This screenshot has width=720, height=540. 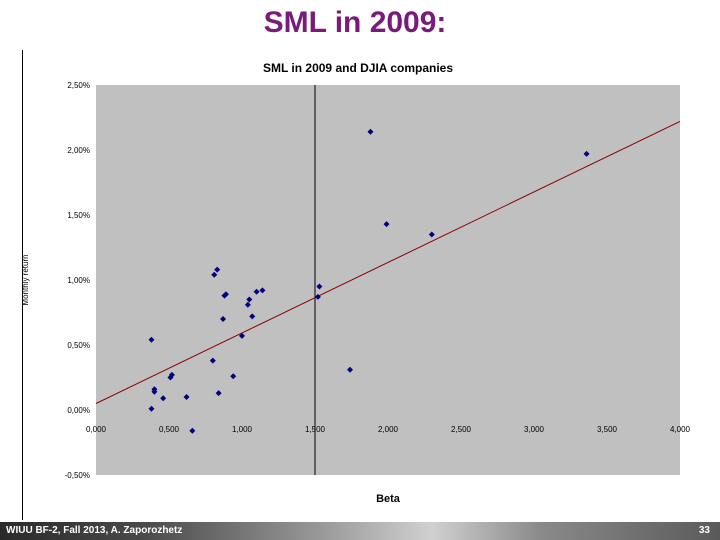 What do you see at coordinates (77, 475) in the screenshot?
I see `y-tick-label: -0,50%` at bounding box center [77, 475].